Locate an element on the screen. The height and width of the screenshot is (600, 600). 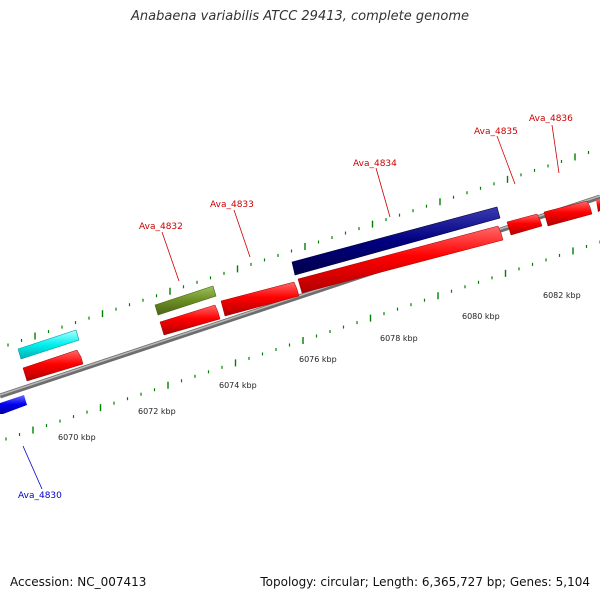
label-ava-4834: Ava_4834 is located at coordinates (375, 164).